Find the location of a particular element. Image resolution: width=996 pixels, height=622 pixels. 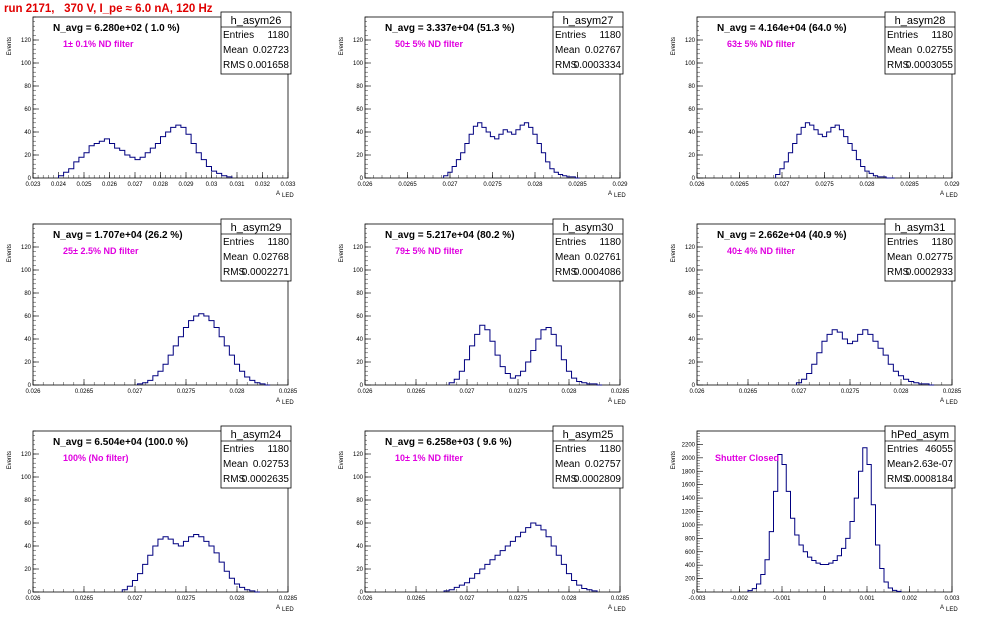

x-tick-label: 0.0275 is located at coordinates (518, 392).